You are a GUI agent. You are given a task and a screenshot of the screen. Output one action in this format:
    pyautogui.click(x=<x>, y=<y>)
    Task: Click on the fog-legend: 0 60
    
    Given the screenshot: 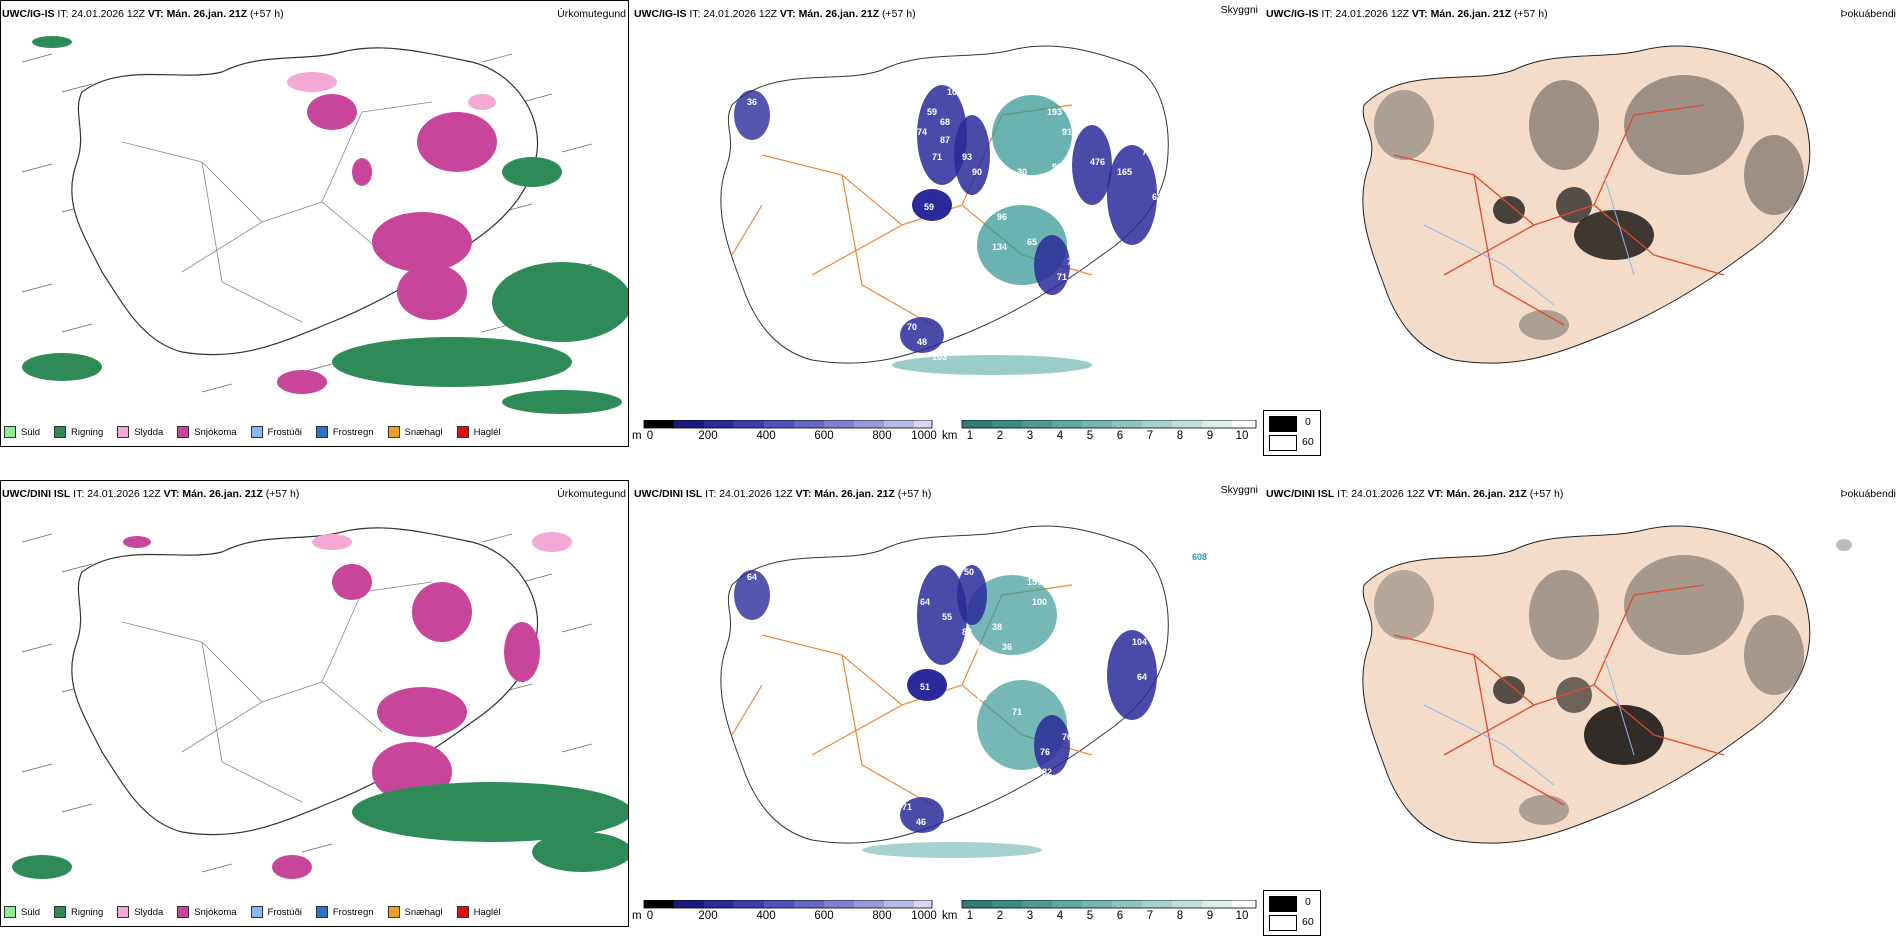 What is the action you would take?
    pyautogui.click(x=1292, y=913)
    